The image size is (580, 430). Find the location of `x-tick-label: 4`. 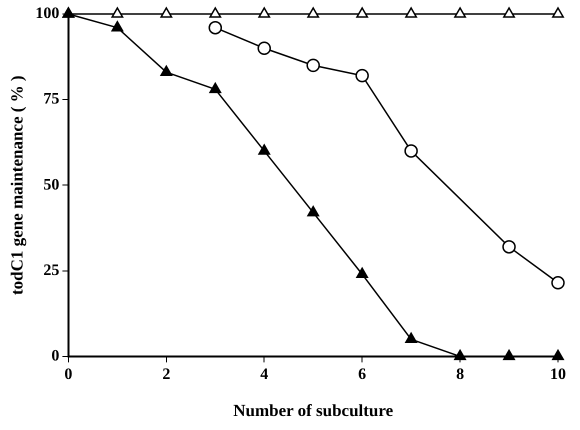

x-tick-label: 4 is located at coordinates (264, 375).